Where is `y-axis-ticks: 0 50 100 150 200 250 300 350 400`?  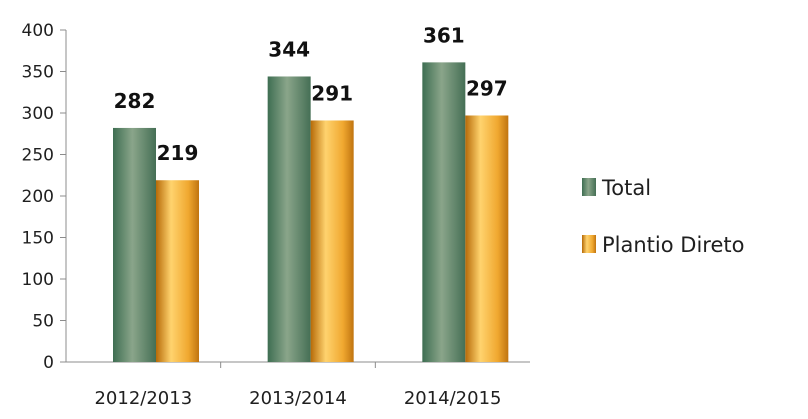 y-axis-ticks: 0 50 100 150 200 250 300 350 400 is located at coordinates (44, 197).